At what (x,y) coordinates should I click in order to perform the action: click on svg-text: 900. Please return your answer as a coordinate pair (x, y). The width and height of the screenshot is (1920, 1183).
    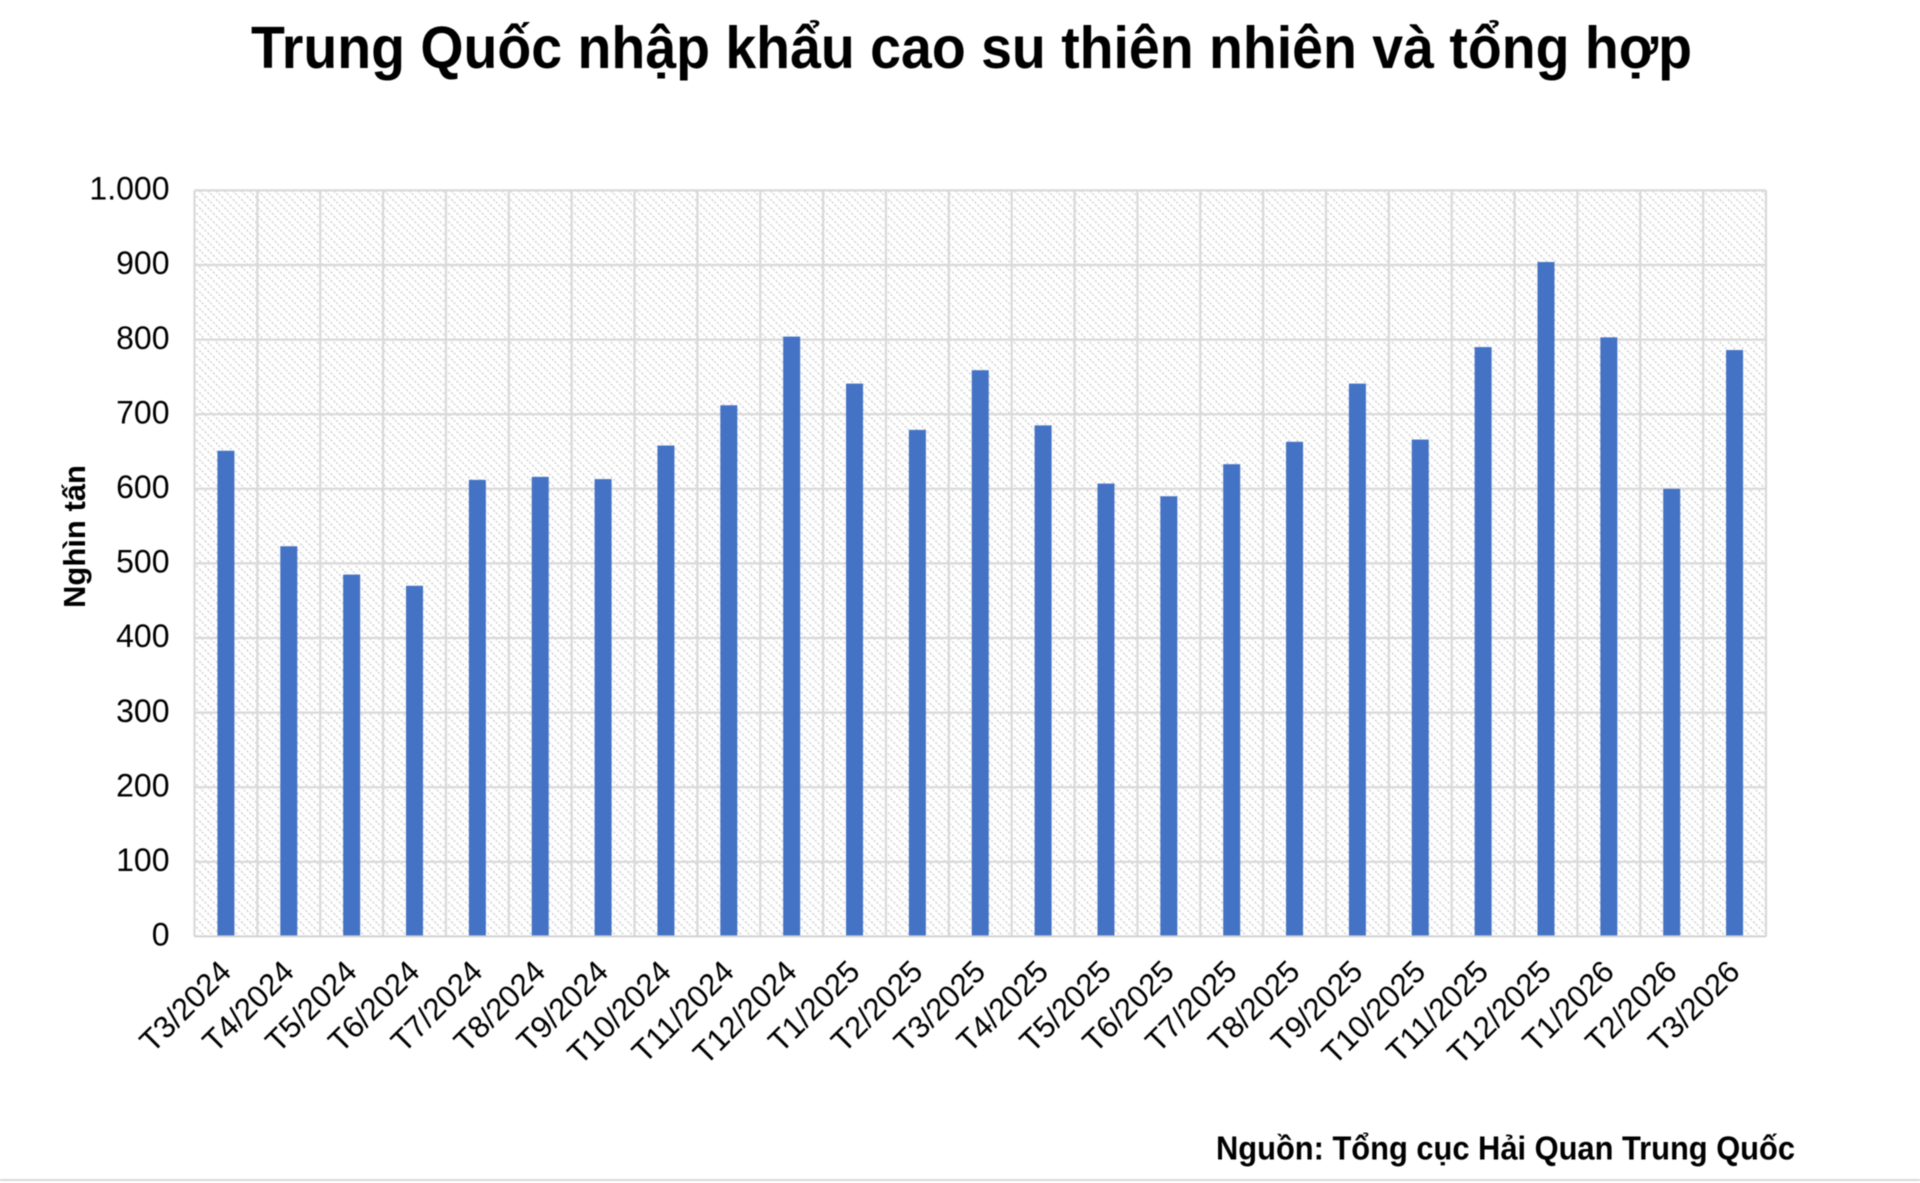
    Looking at the image, I should click on (142, 263).